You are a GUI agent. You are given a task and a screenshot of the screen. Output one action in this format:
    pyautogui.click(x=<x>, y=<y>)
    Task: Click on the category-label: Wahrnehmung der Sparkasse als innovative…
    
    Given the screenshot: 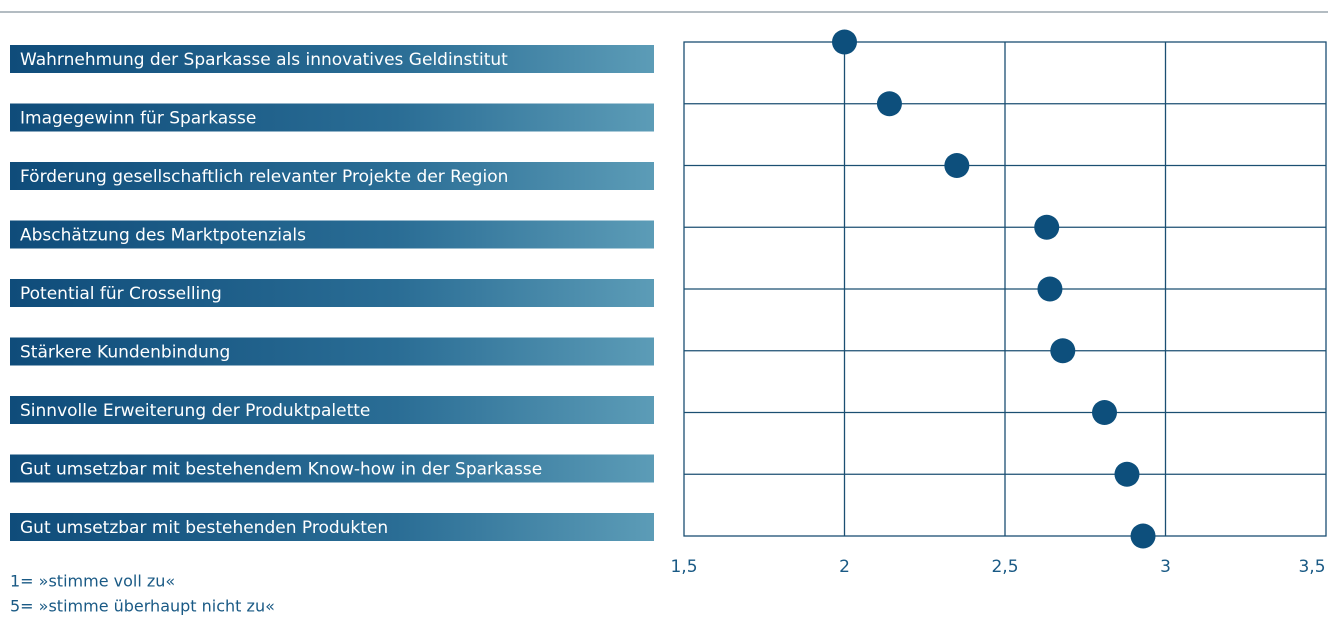 What is the action you would take?
    pyautogui.click(x=264, y=60)
    